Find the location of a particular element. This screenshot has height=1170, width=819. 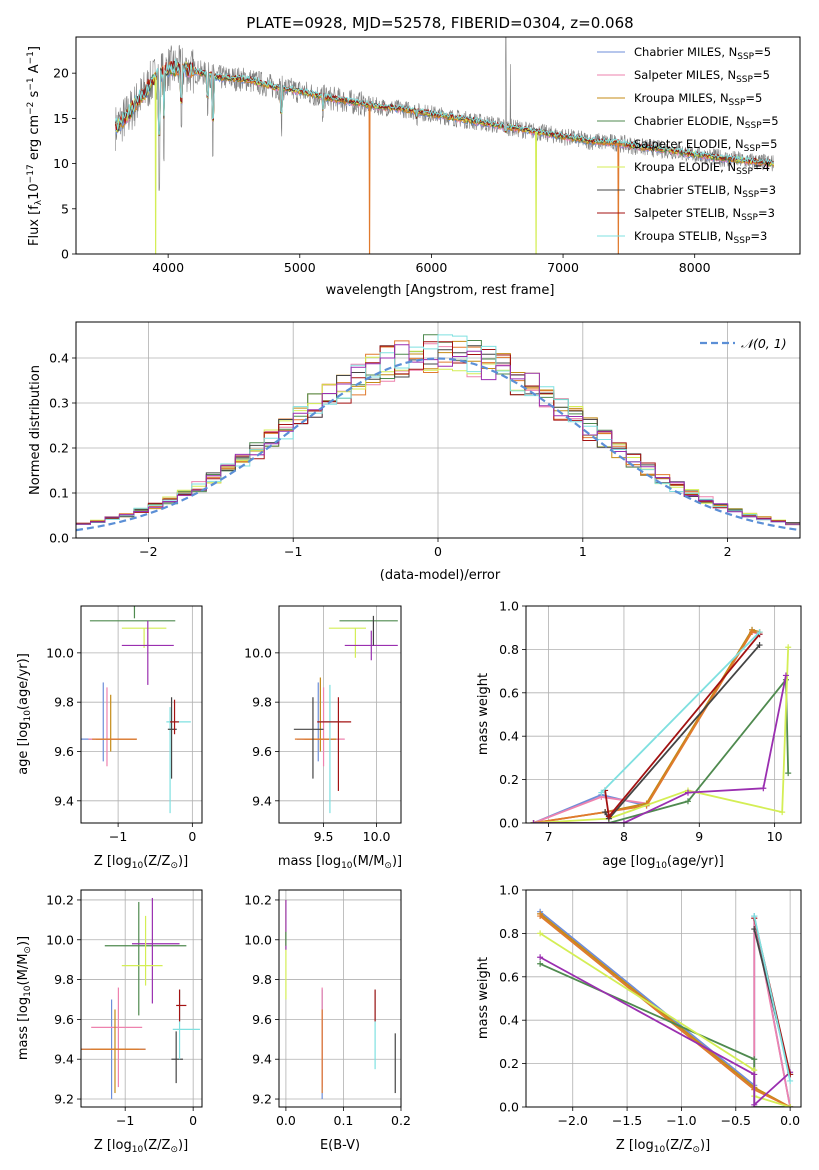

x-axis-label: mass [log10(M/M⊙)] is located at coordinates (340, 862).